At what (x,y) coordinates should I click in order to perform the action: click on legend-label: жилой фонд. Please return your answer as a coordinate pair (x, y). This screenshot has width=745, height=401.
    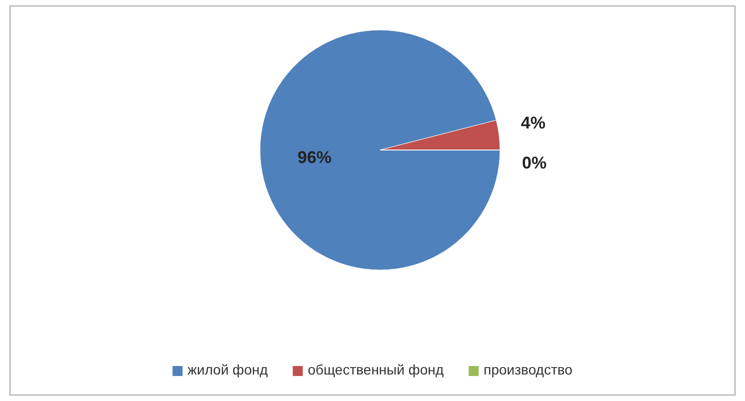
    Looking at the image, I should click on (228, 370).